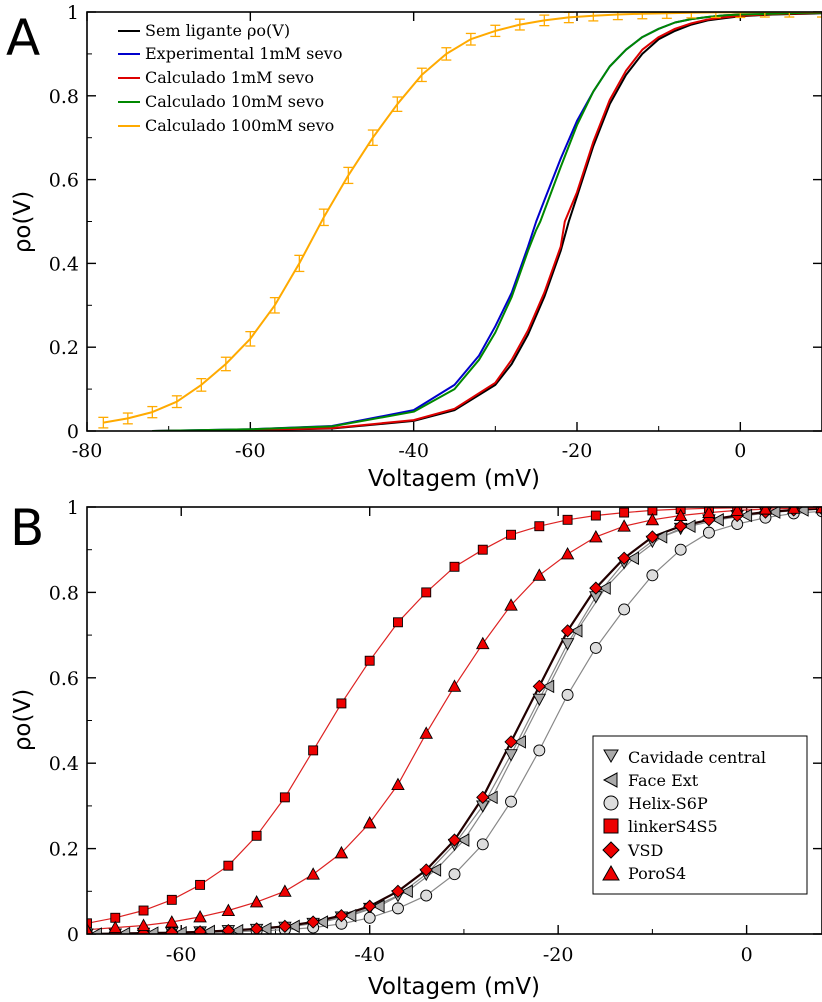 The width and height of the screenshot is (822, 1002). What do you see at coordinates (413, 451) in the screenshot?
I see `x-tick-label: -40` at bounding box center [413, 451].